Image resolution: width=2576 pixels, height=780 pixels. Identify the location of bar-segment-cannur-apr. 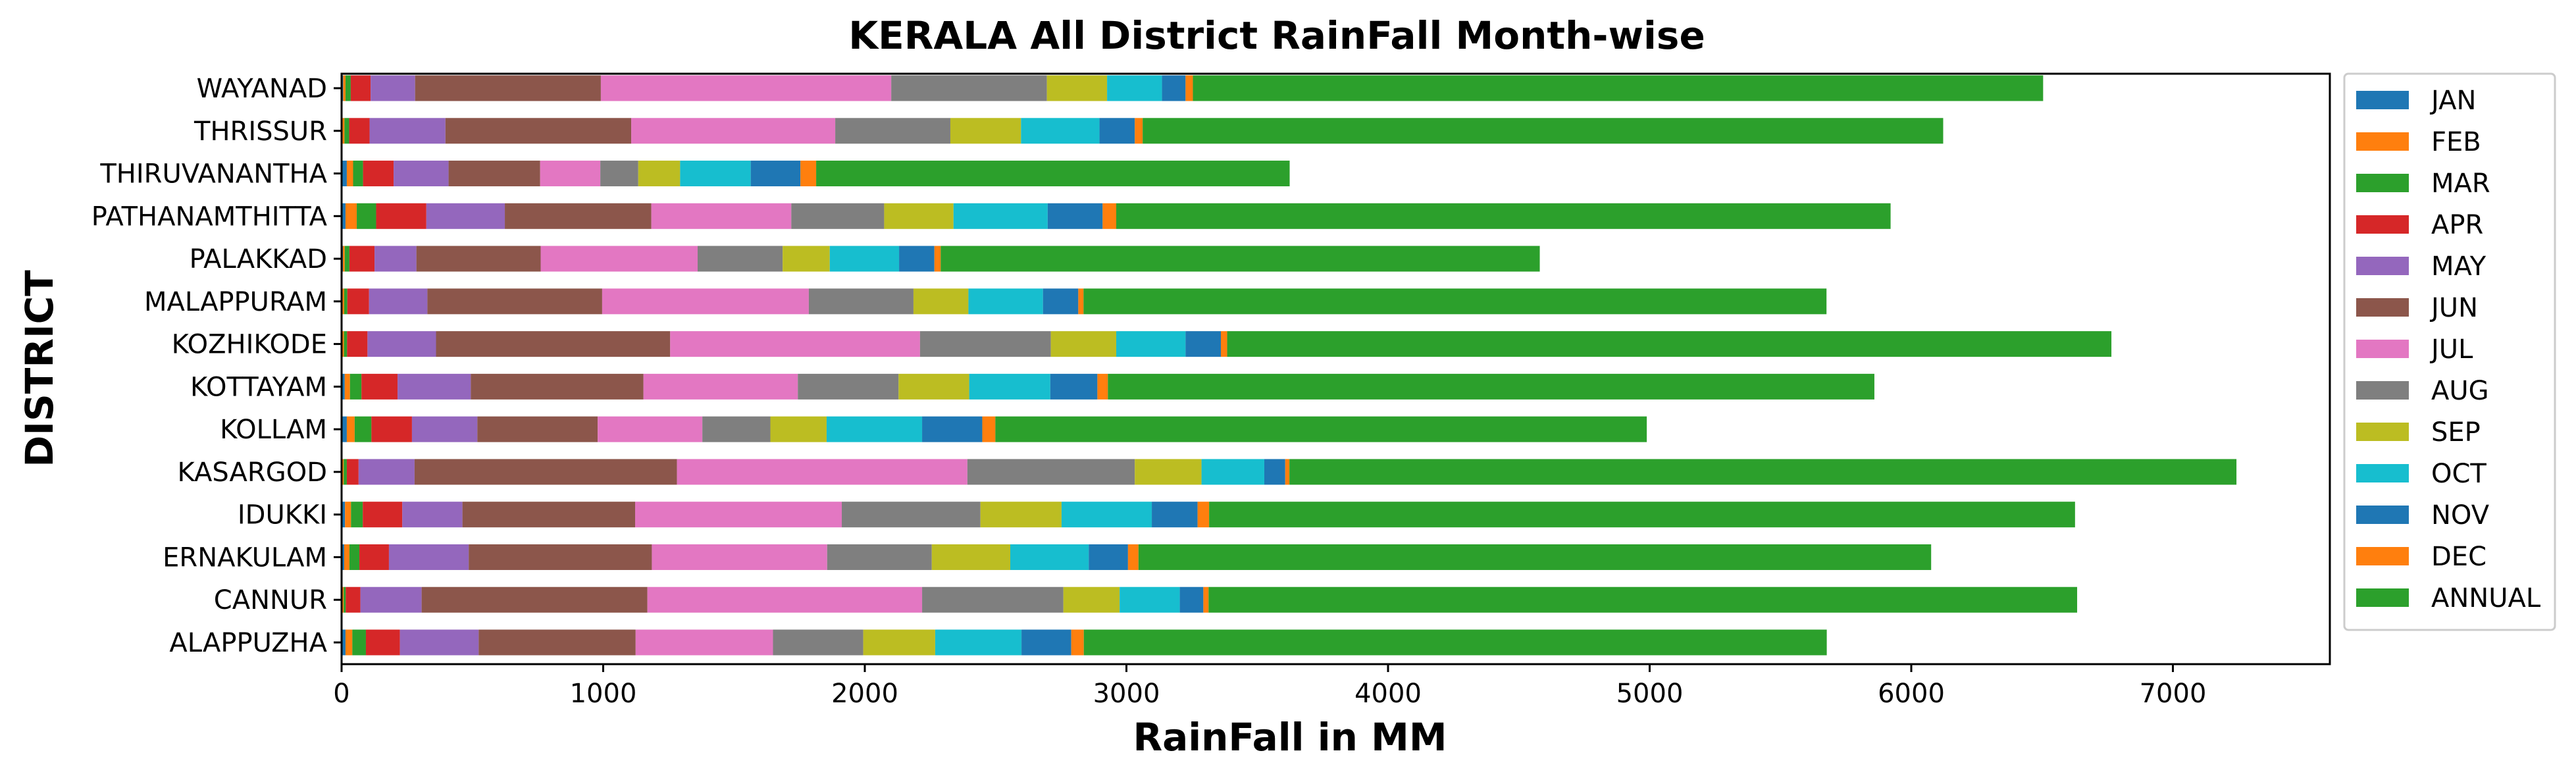
(353, 599).